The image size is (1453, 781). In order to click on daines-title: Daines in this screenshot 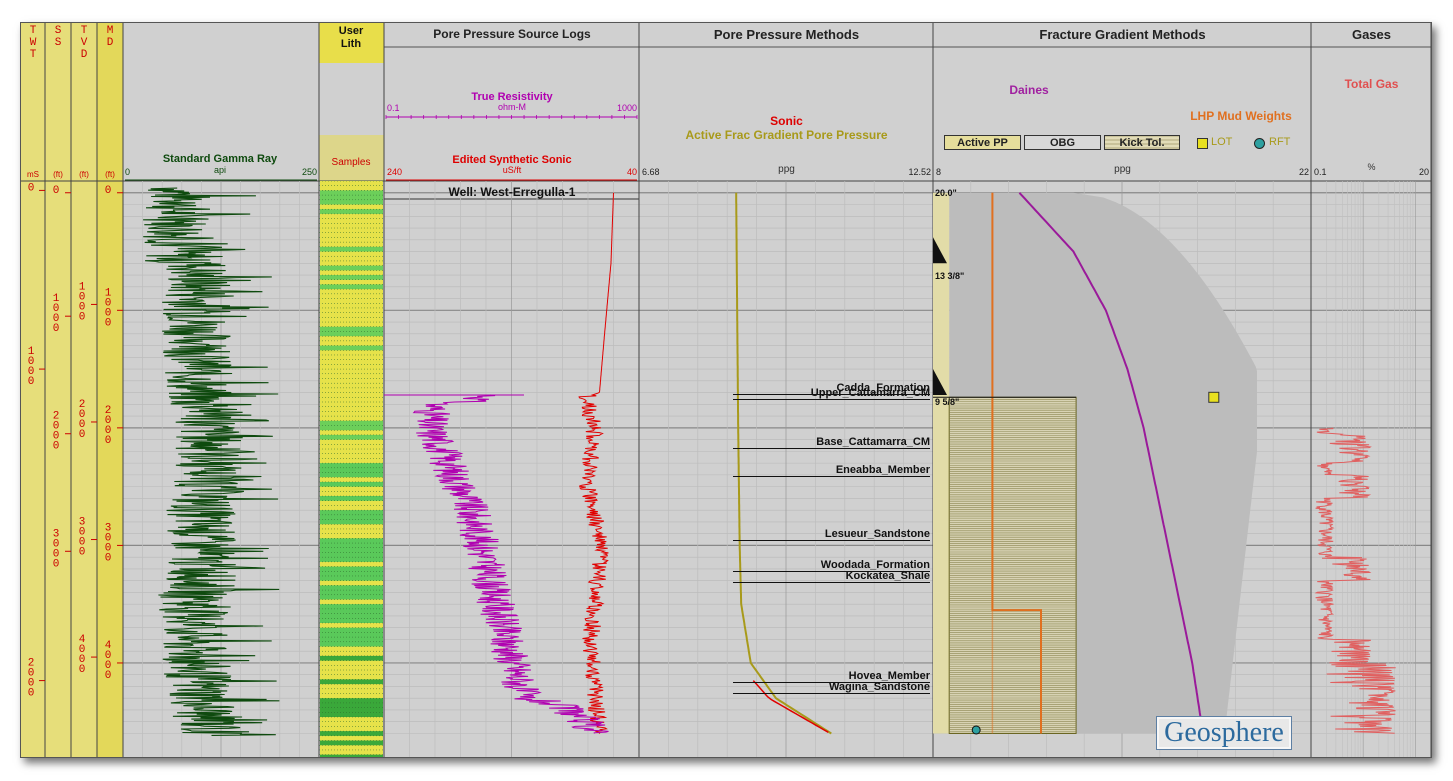, I will do `click(1029, 90)`.